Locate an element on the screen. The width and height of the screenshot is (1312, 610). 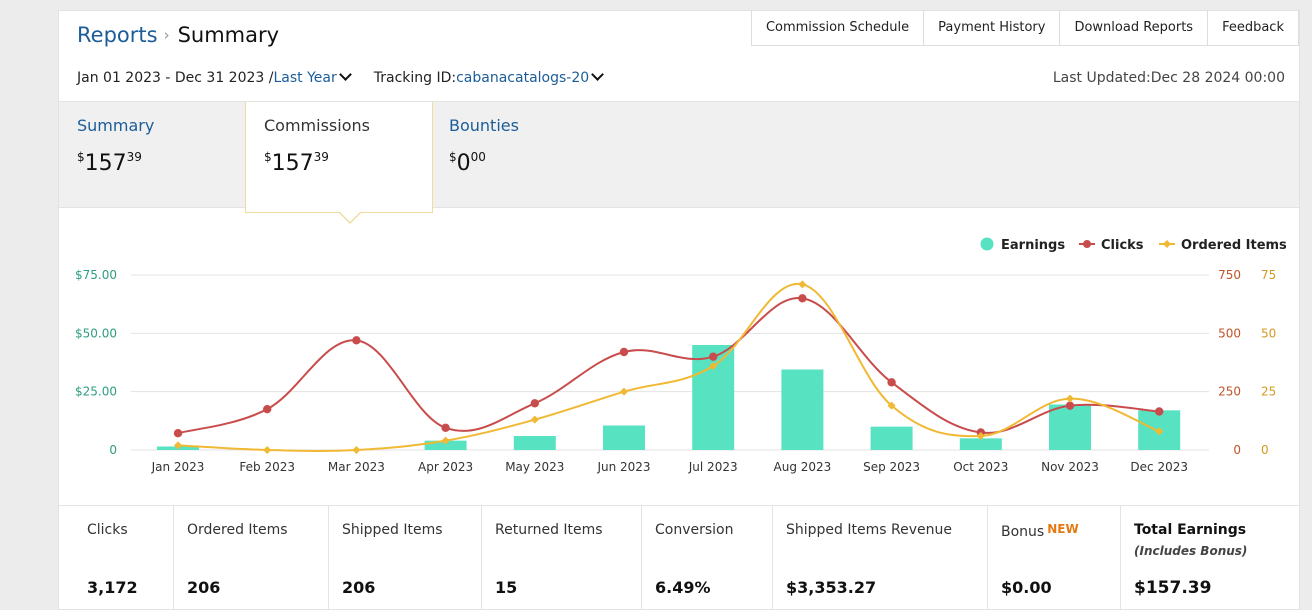
y-left-tick-label: 0 is located at coordinates (113, 450).